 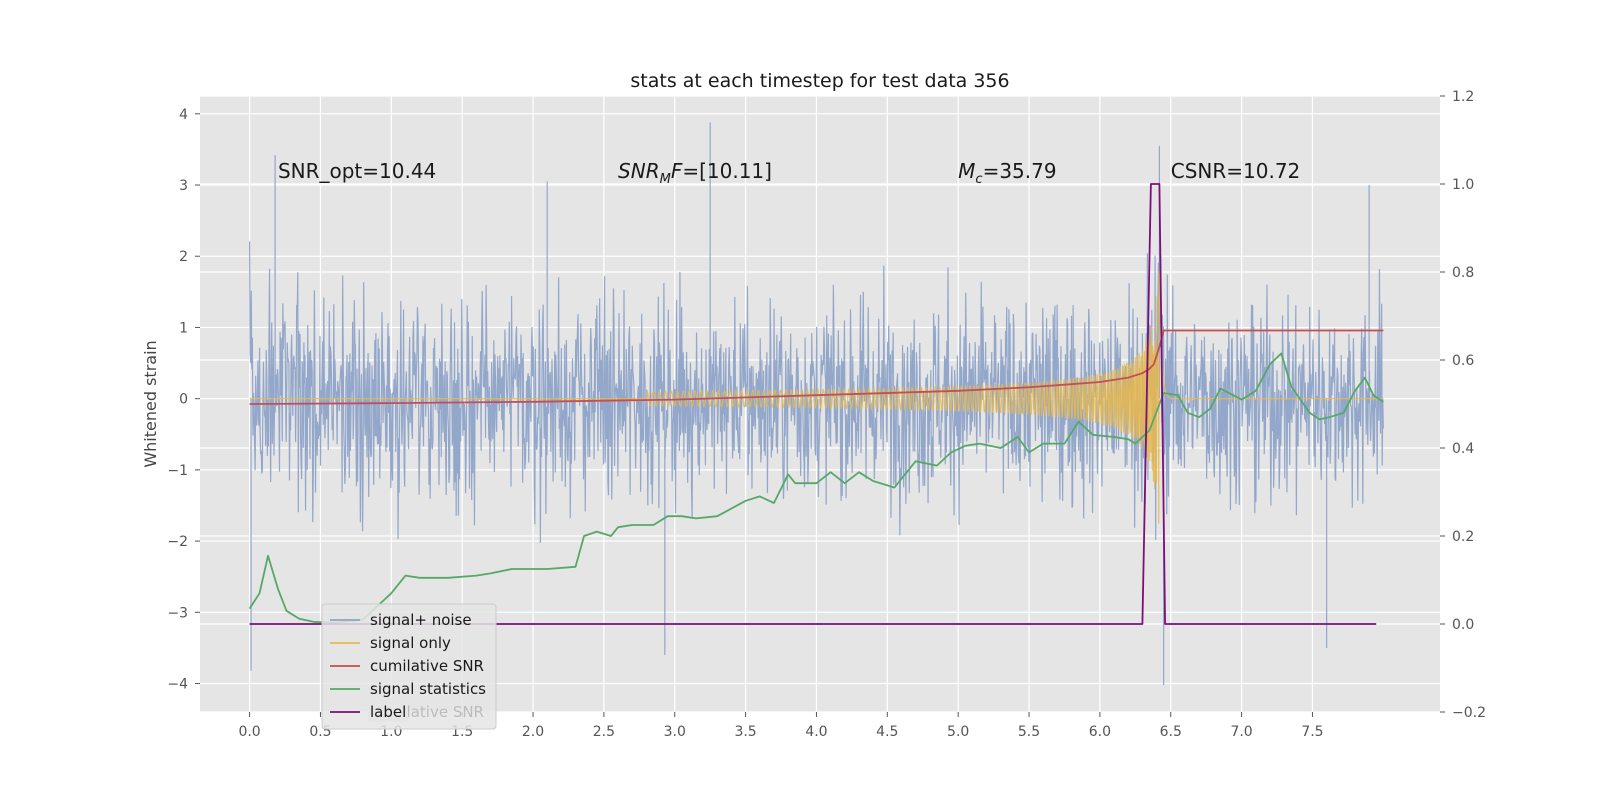 What do you see at coordinates (1463, 273) in the screenshot?
I see `y2-tick-label: 0.8` at bounding box center [1463, 273].